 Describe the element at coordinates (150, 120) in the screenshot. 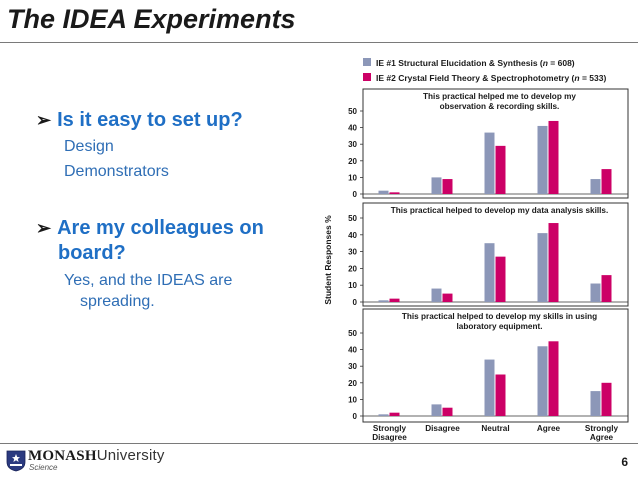

I see `bullet-1-text: Is it easy to set up?` at that location.